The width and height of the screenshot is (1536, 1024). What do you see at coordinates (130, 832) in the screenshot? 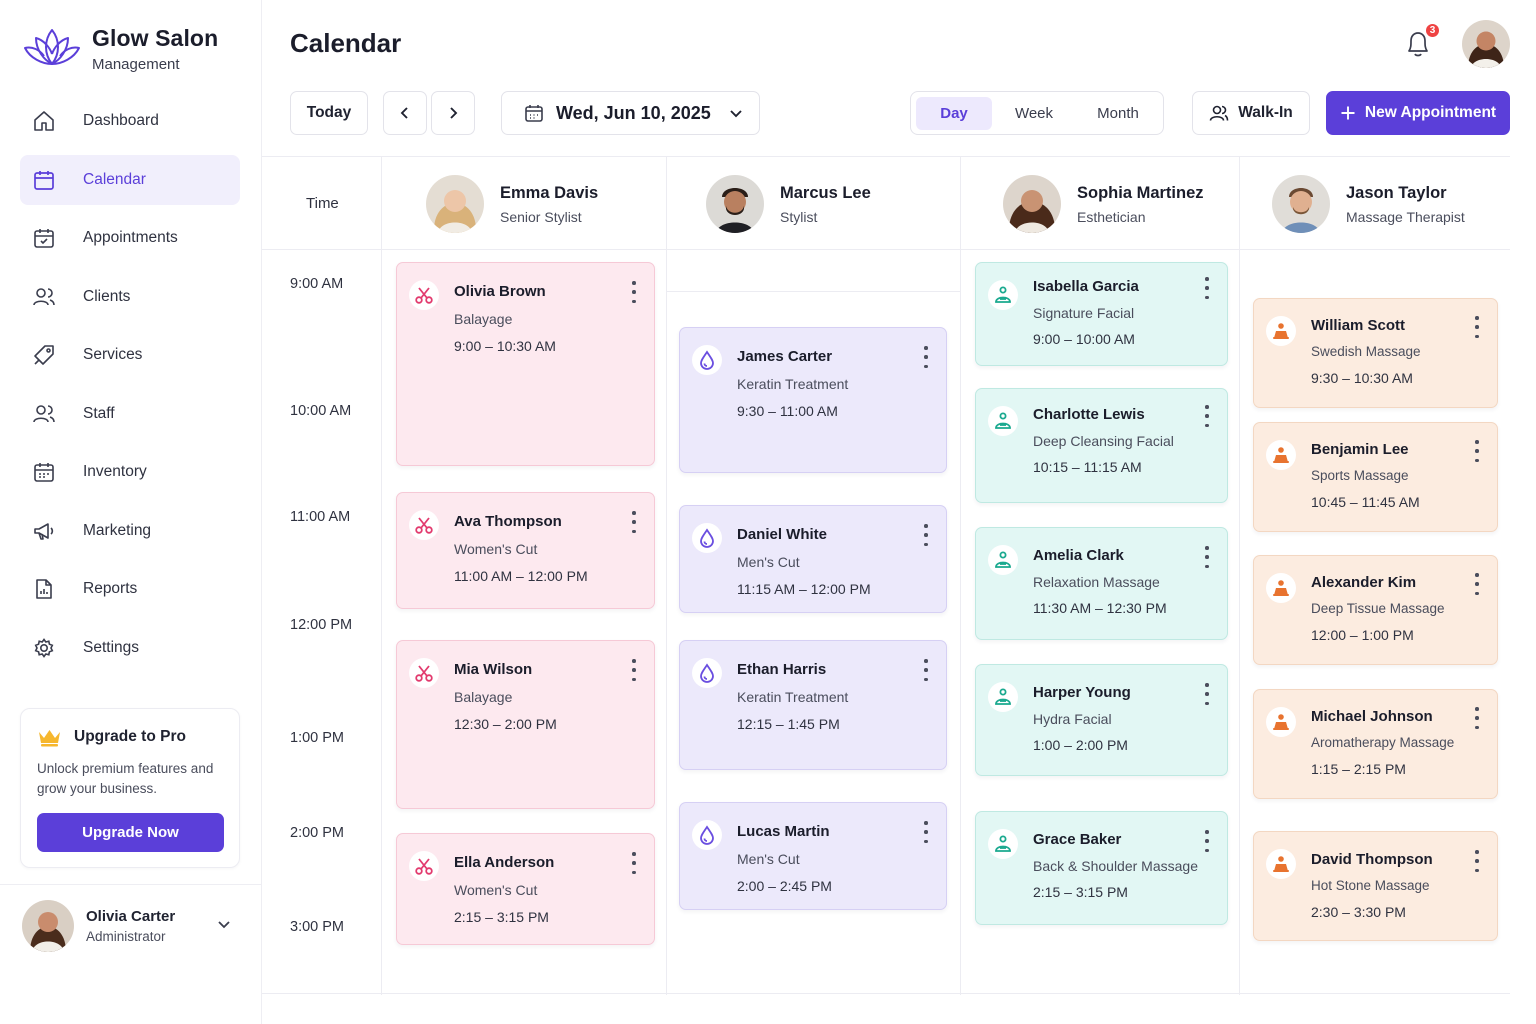
I see `upgrade-now-button: Upgrade Now` at bounding box center [130, 832].